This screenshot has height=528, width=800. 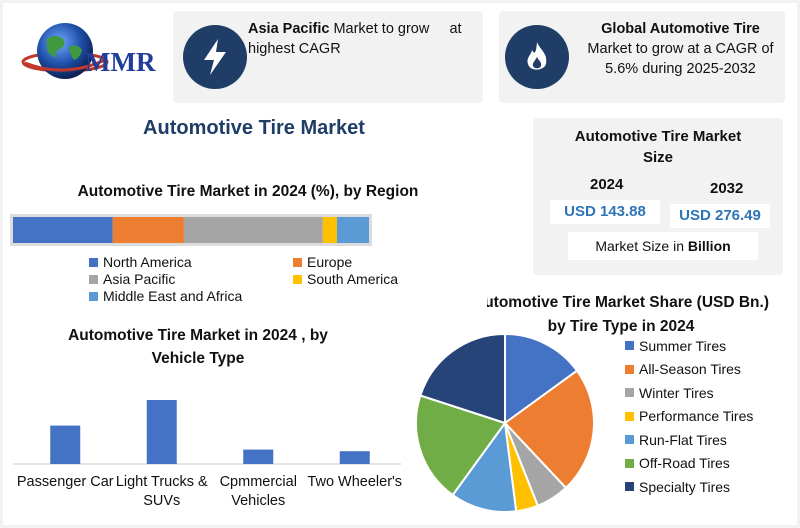 I want to click on pie-legend-item-run-flat-tires: Run-Flat Tires, so click(x=710, y=440).